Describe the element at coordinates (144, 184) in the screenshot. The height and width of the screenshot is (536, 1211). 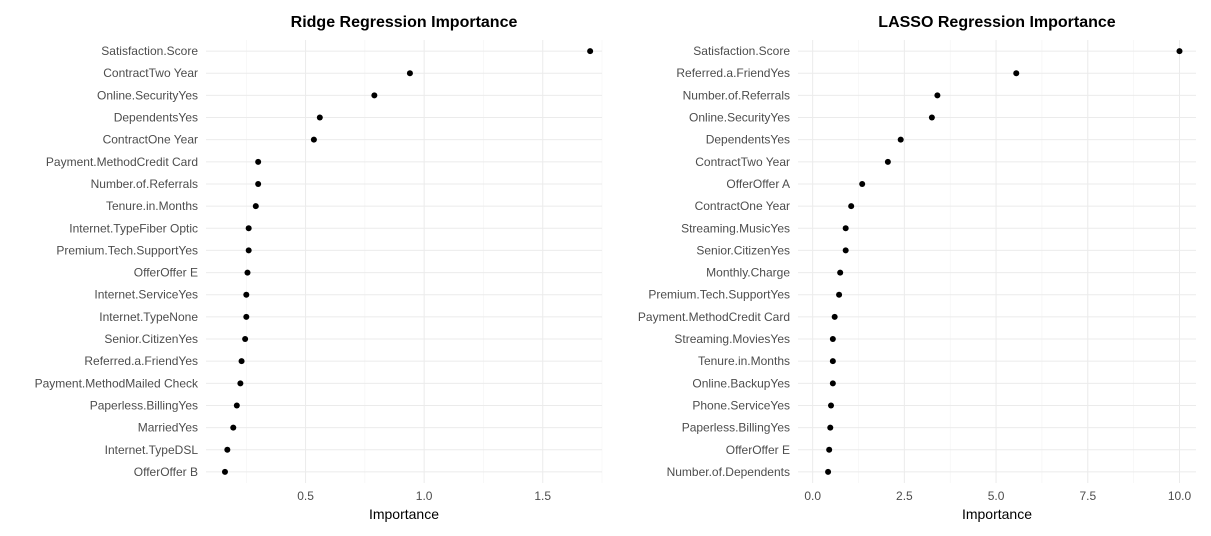
I see `ridge-y-tick-label: Number.of.Referrals` at that location.